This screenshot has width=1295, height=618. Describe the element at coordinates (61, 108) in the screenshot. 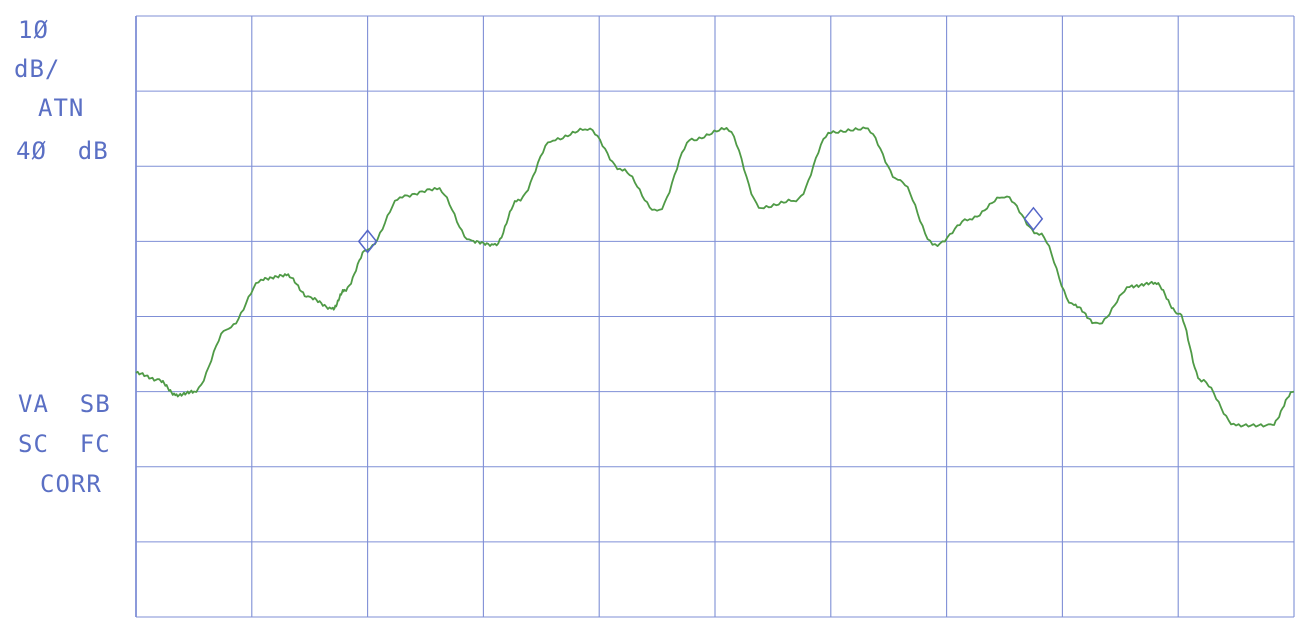

I see `atn-label: ATN` at that location.